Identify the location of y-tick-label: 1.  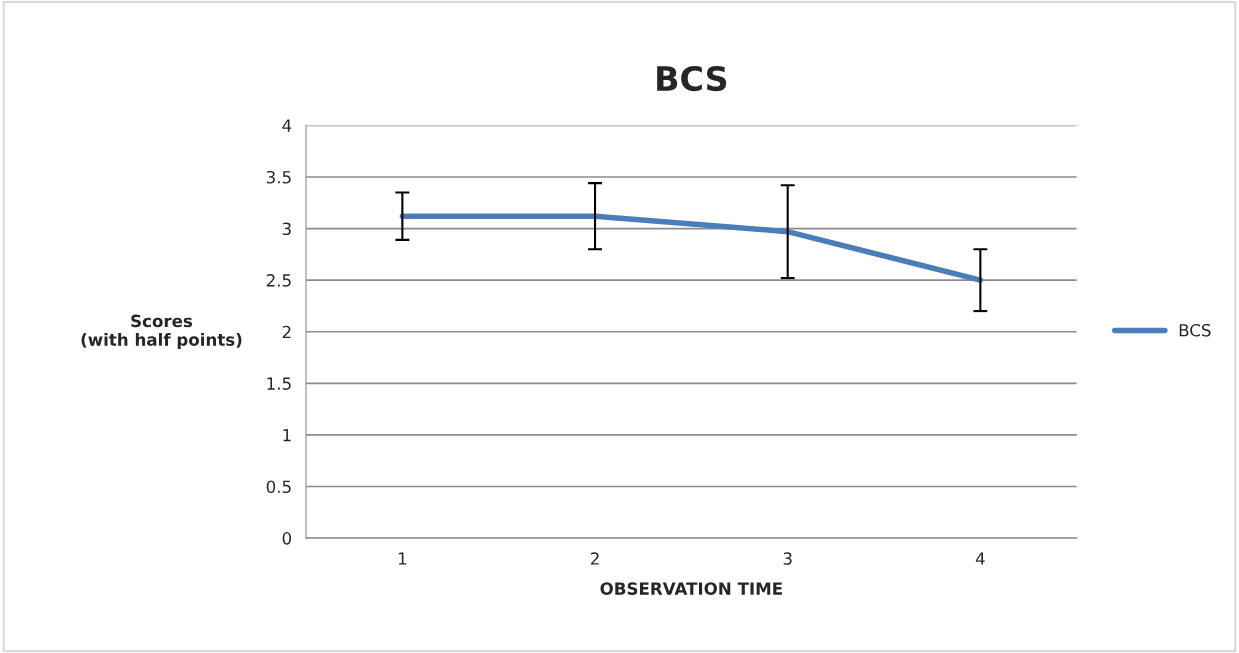
(287, 435).